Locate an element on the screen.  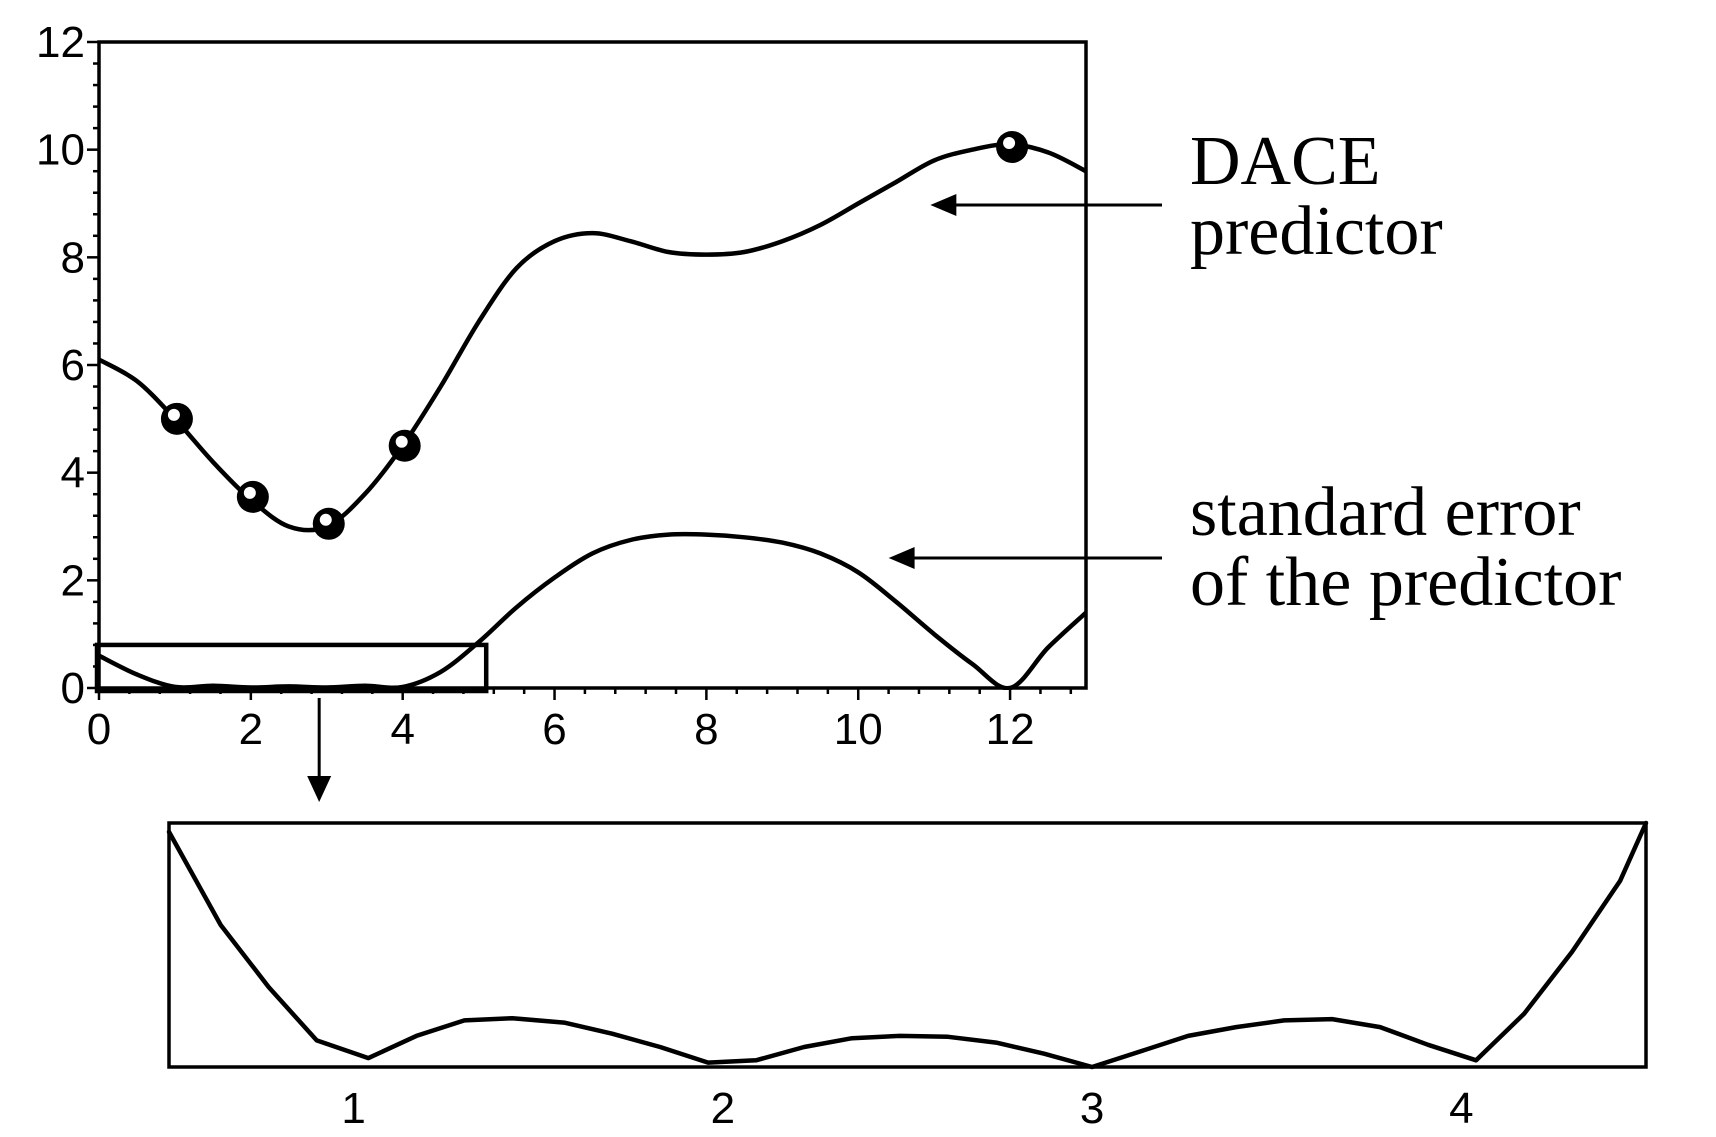
x-tick-label: 8 is located at coordinates (706, 729).